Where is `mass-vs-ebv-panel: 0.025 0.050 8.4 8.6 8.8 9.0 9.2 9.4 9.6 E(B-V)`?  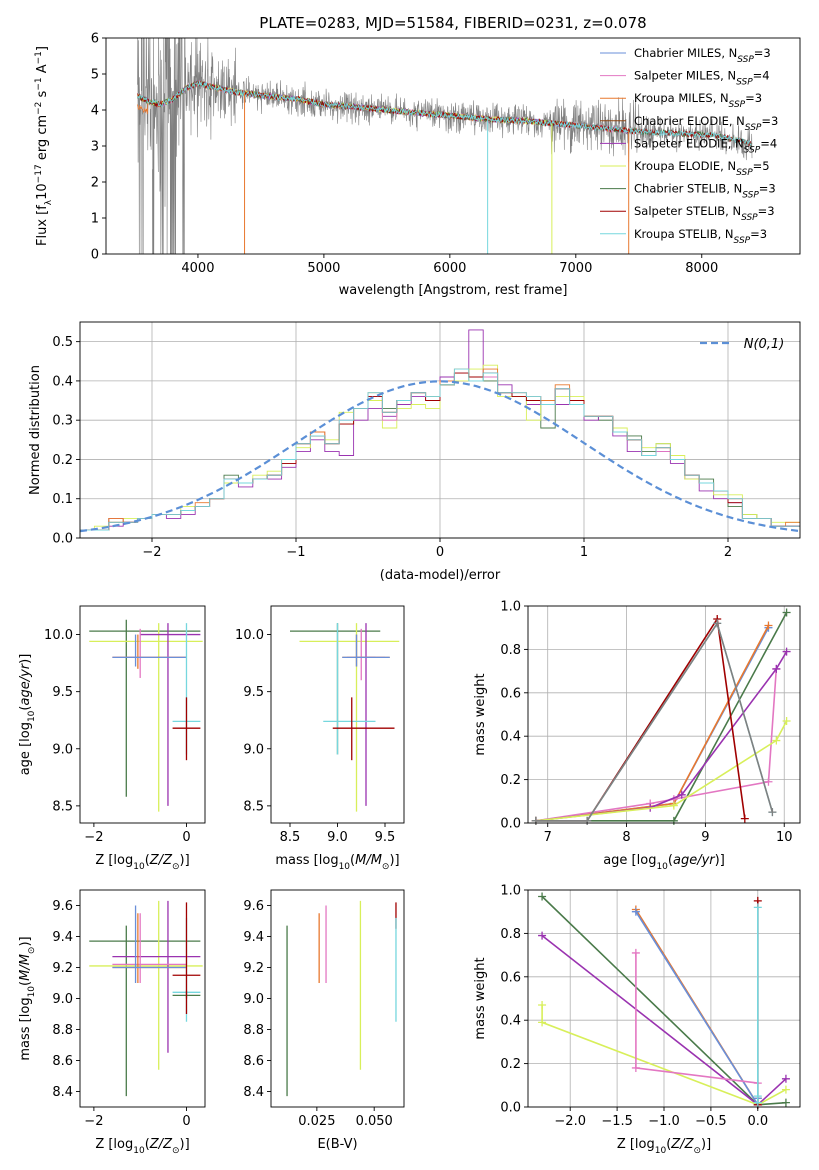 mass-vs-ebv-panel: 0.025 0.050 8.4 8.6 8.8 9.0 9.2 9.4 9.6 E(B-V) is located at coordinates (324, 1020).